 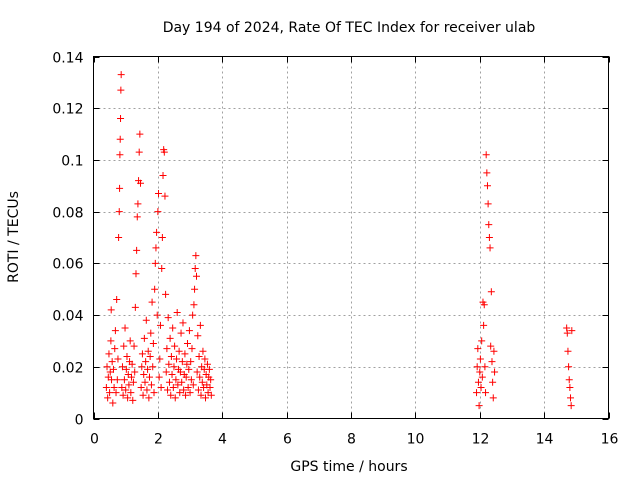 I want to click on y-tick-label: 0.14, so click(x=67, y=59).